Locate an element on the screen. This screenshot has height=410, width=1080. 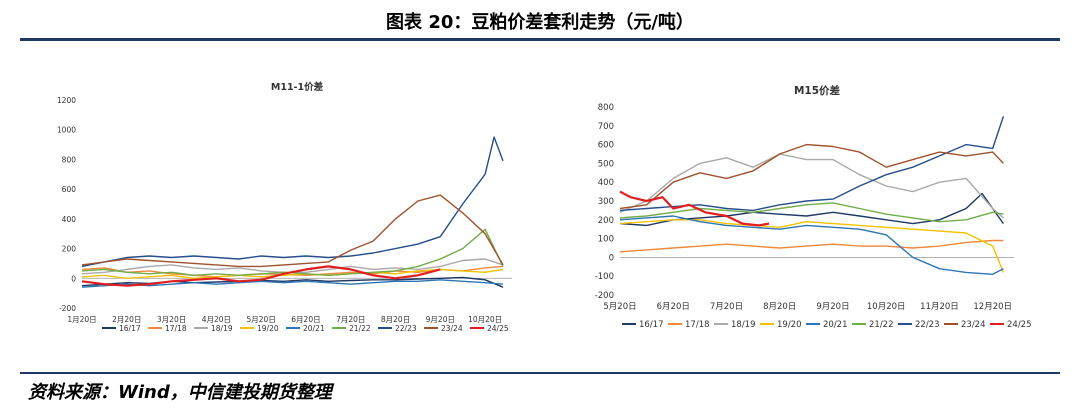
x-tick-label: 11月20日 is located at coordinates (939, 307).